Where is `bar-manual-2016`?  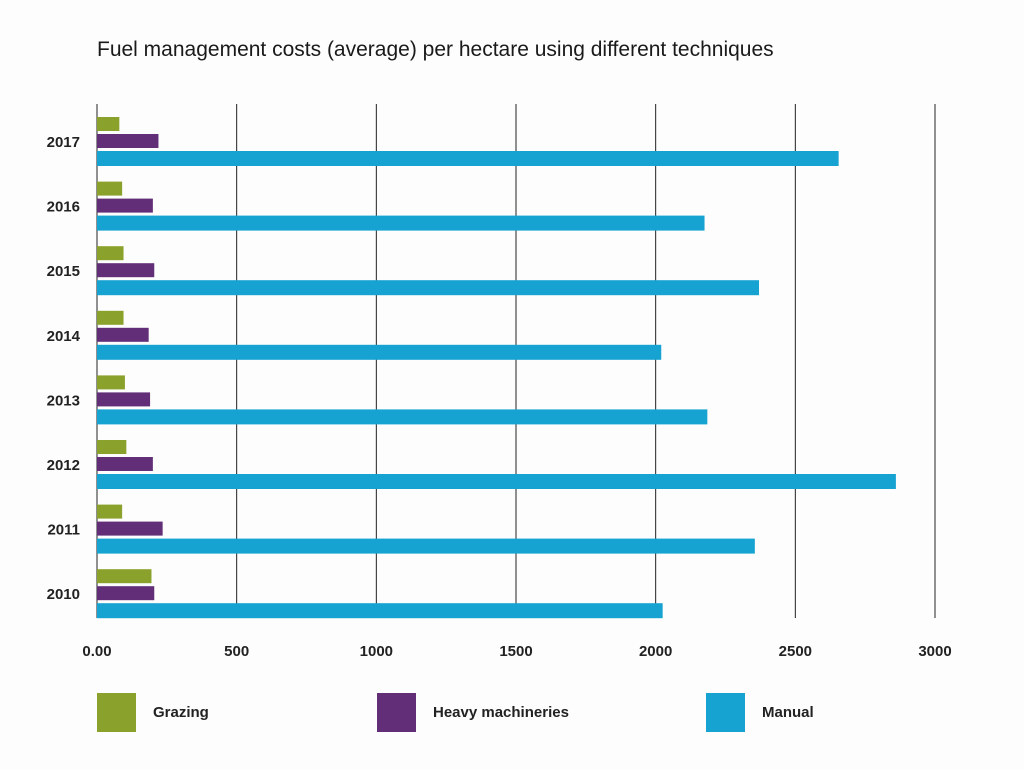 bar-manual-2016 is located at coordinates (401, 223).